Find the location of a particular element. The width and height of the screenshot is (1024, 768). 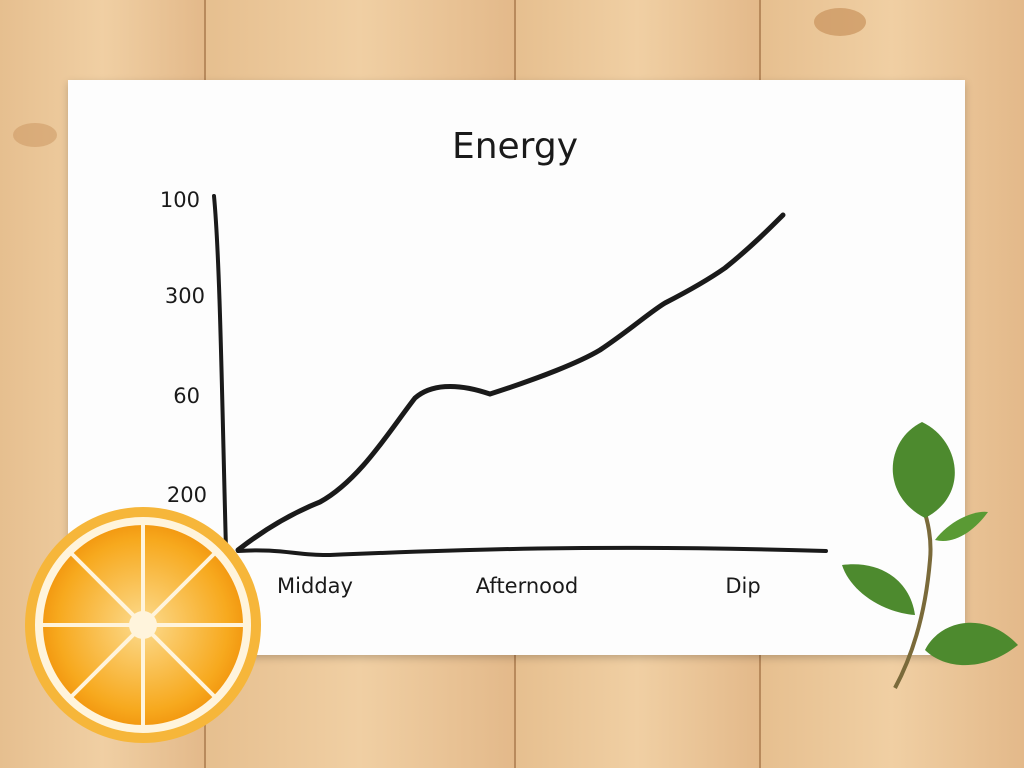

orange-slice is located at coordinates (143, 625).